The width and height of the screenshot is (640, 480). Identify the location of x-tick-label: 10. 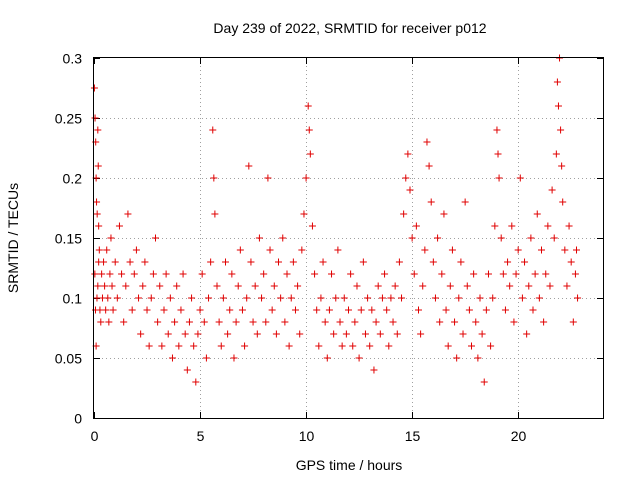
(307, 436).